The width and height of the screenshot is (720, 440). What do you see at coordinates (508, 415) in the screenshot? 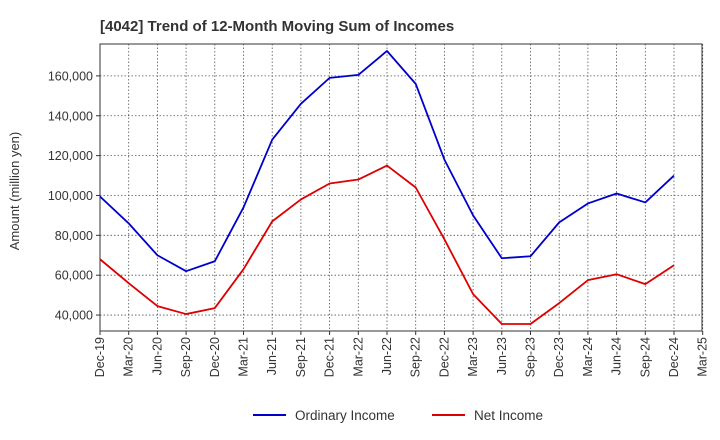
I see `legend-label: Net Income` at bounding box center [508, 415].